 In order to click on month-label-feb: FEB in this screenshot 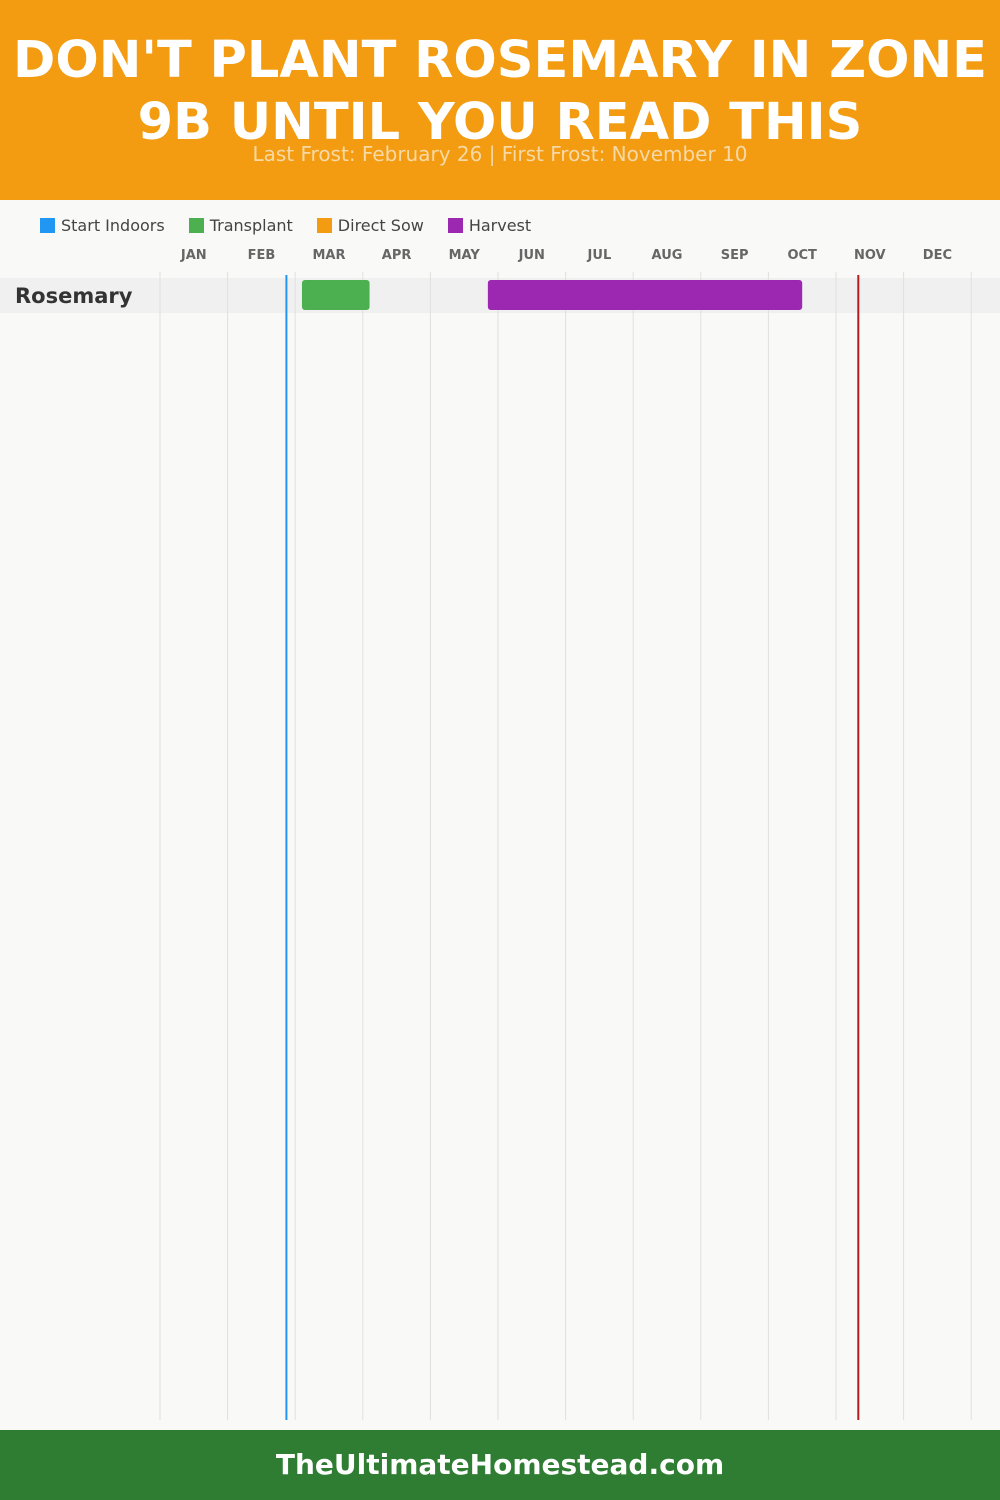, I will do `click(262, 255)`.